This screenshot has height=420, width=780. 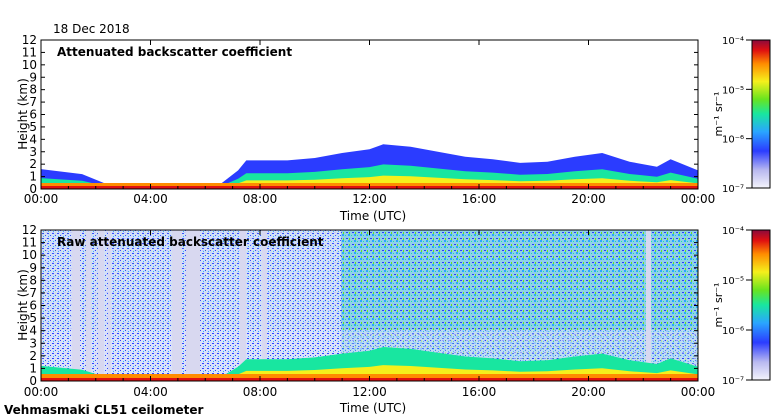 What do you see at coordinates (150, 392) in the screenshot?
I see `bottom-x-tick-label: 04:00` at bounding box center [150, 392].